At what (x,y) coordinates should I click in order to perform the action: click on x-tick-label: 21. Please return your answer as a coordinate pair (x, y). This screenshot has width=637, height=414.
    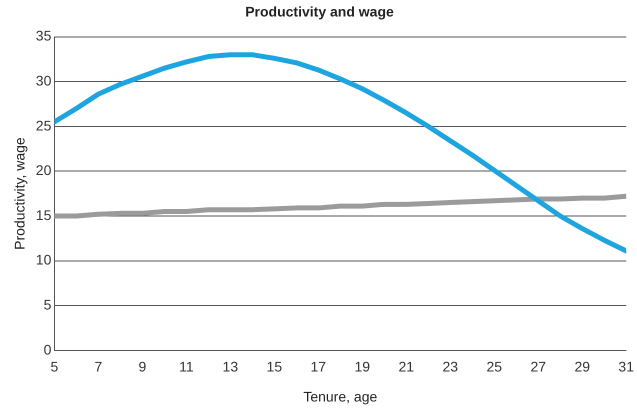
    Looking at the image, I should click on (406, 366).